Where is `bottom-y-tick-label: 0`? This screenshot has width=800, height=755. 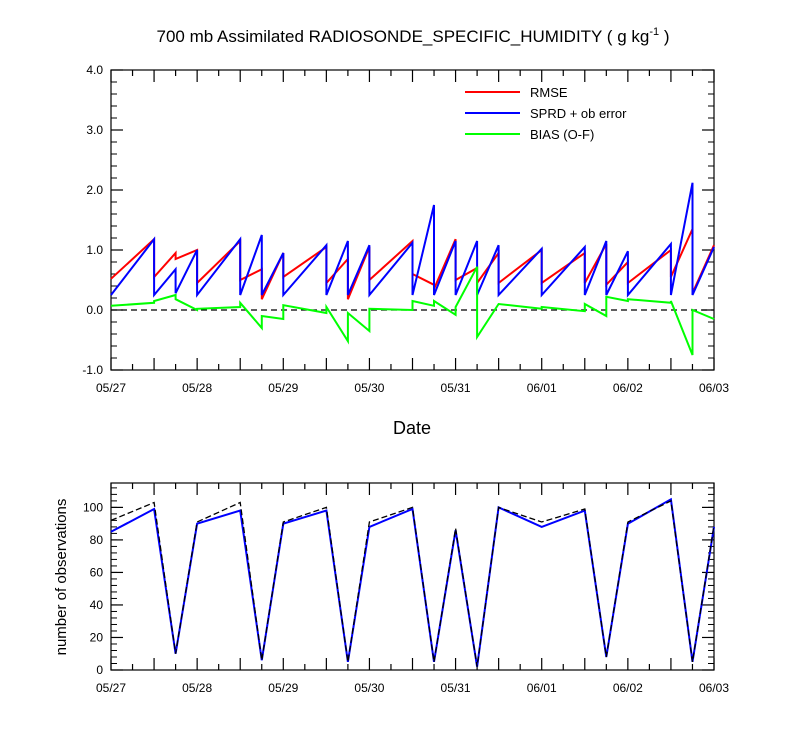 bottom-y-tick-label: 0 is located at coordinates (99, 670).